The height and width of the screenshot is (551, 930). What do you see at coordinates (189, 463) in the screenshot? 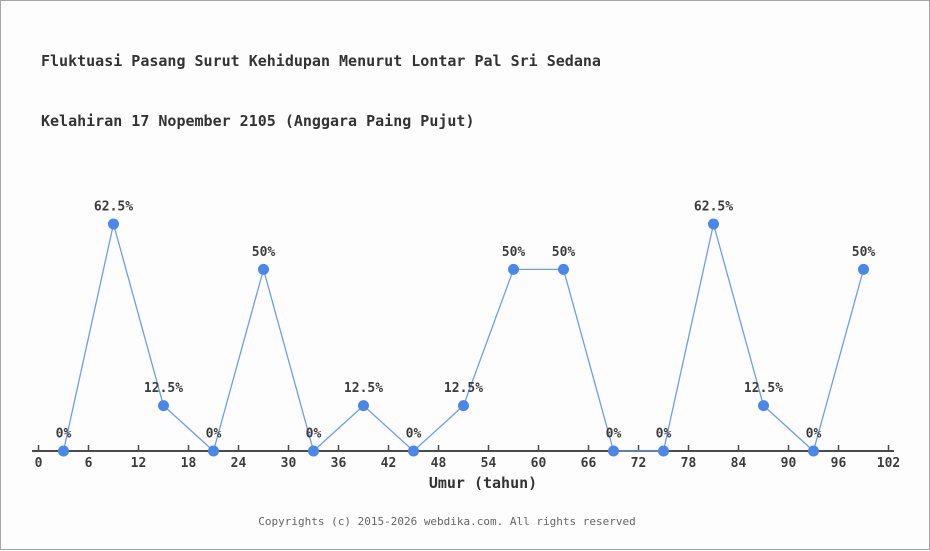
I see `x-axis-tick-label: 18` at bounding box center [189, 463].